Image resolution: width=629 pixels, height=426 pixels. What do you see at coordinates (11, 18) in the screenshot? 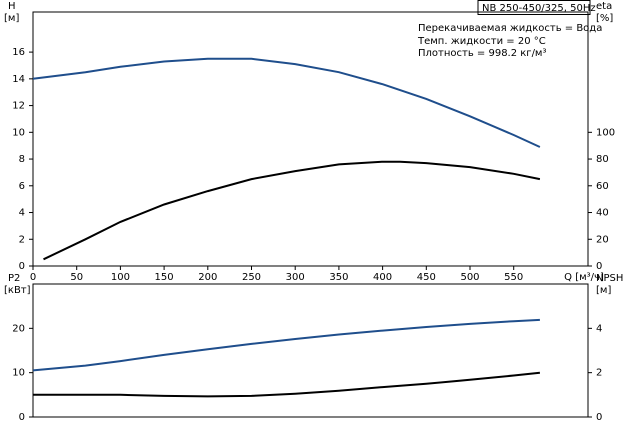
I see `y-axis-unit: [м]` at bounding box center [11, 18].